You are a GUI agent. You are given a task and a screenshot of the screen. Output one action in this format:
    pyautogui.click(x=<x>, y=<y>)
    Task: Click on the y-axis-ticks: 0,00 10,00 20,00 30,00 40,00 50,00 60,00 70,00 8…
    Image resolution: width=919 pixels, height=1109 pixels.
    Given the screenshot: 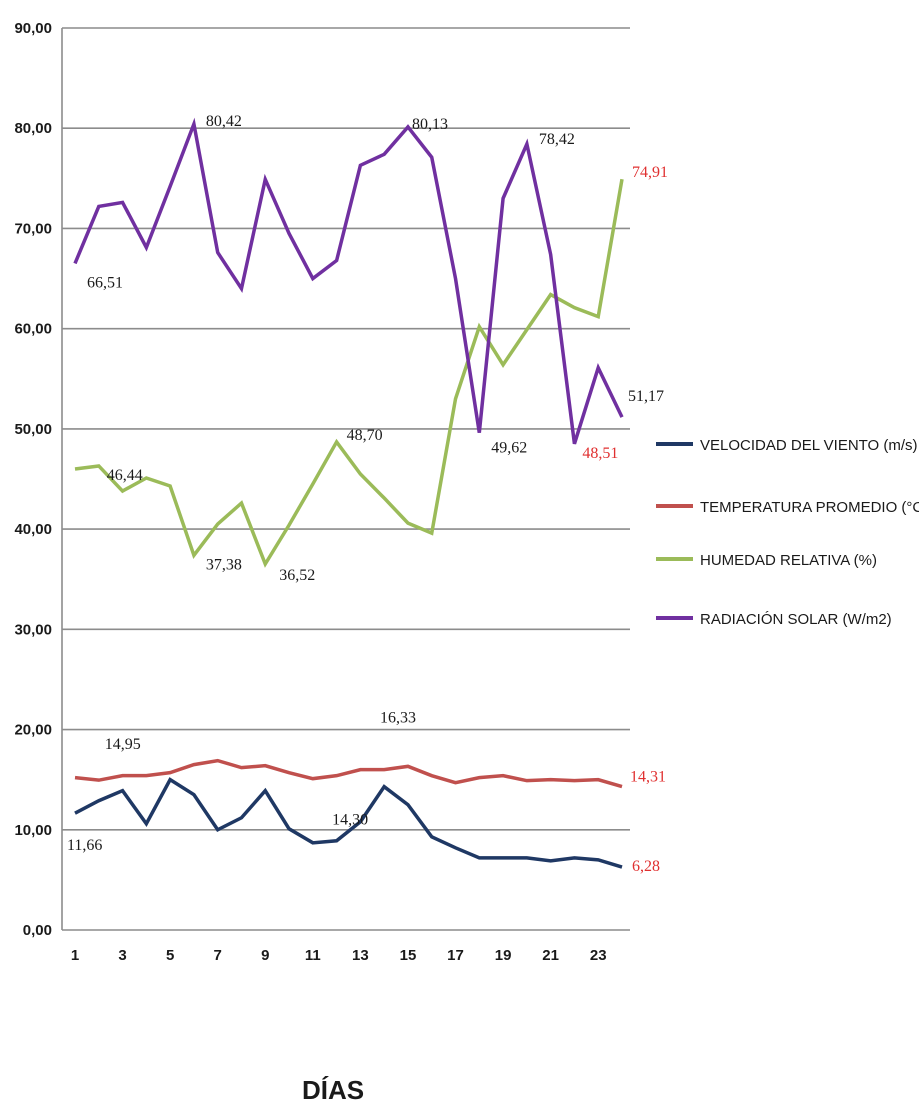 What is the action you would take?
    pyautogui.click(x=33, y=479)
    